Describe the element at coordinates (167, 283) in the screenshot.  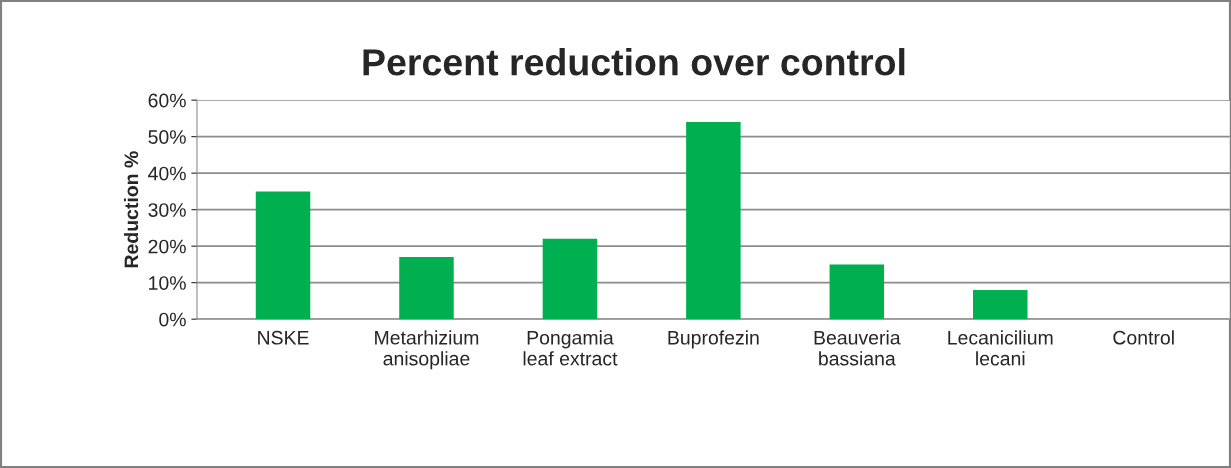
I see `y-tick-label: 10%` at that location.